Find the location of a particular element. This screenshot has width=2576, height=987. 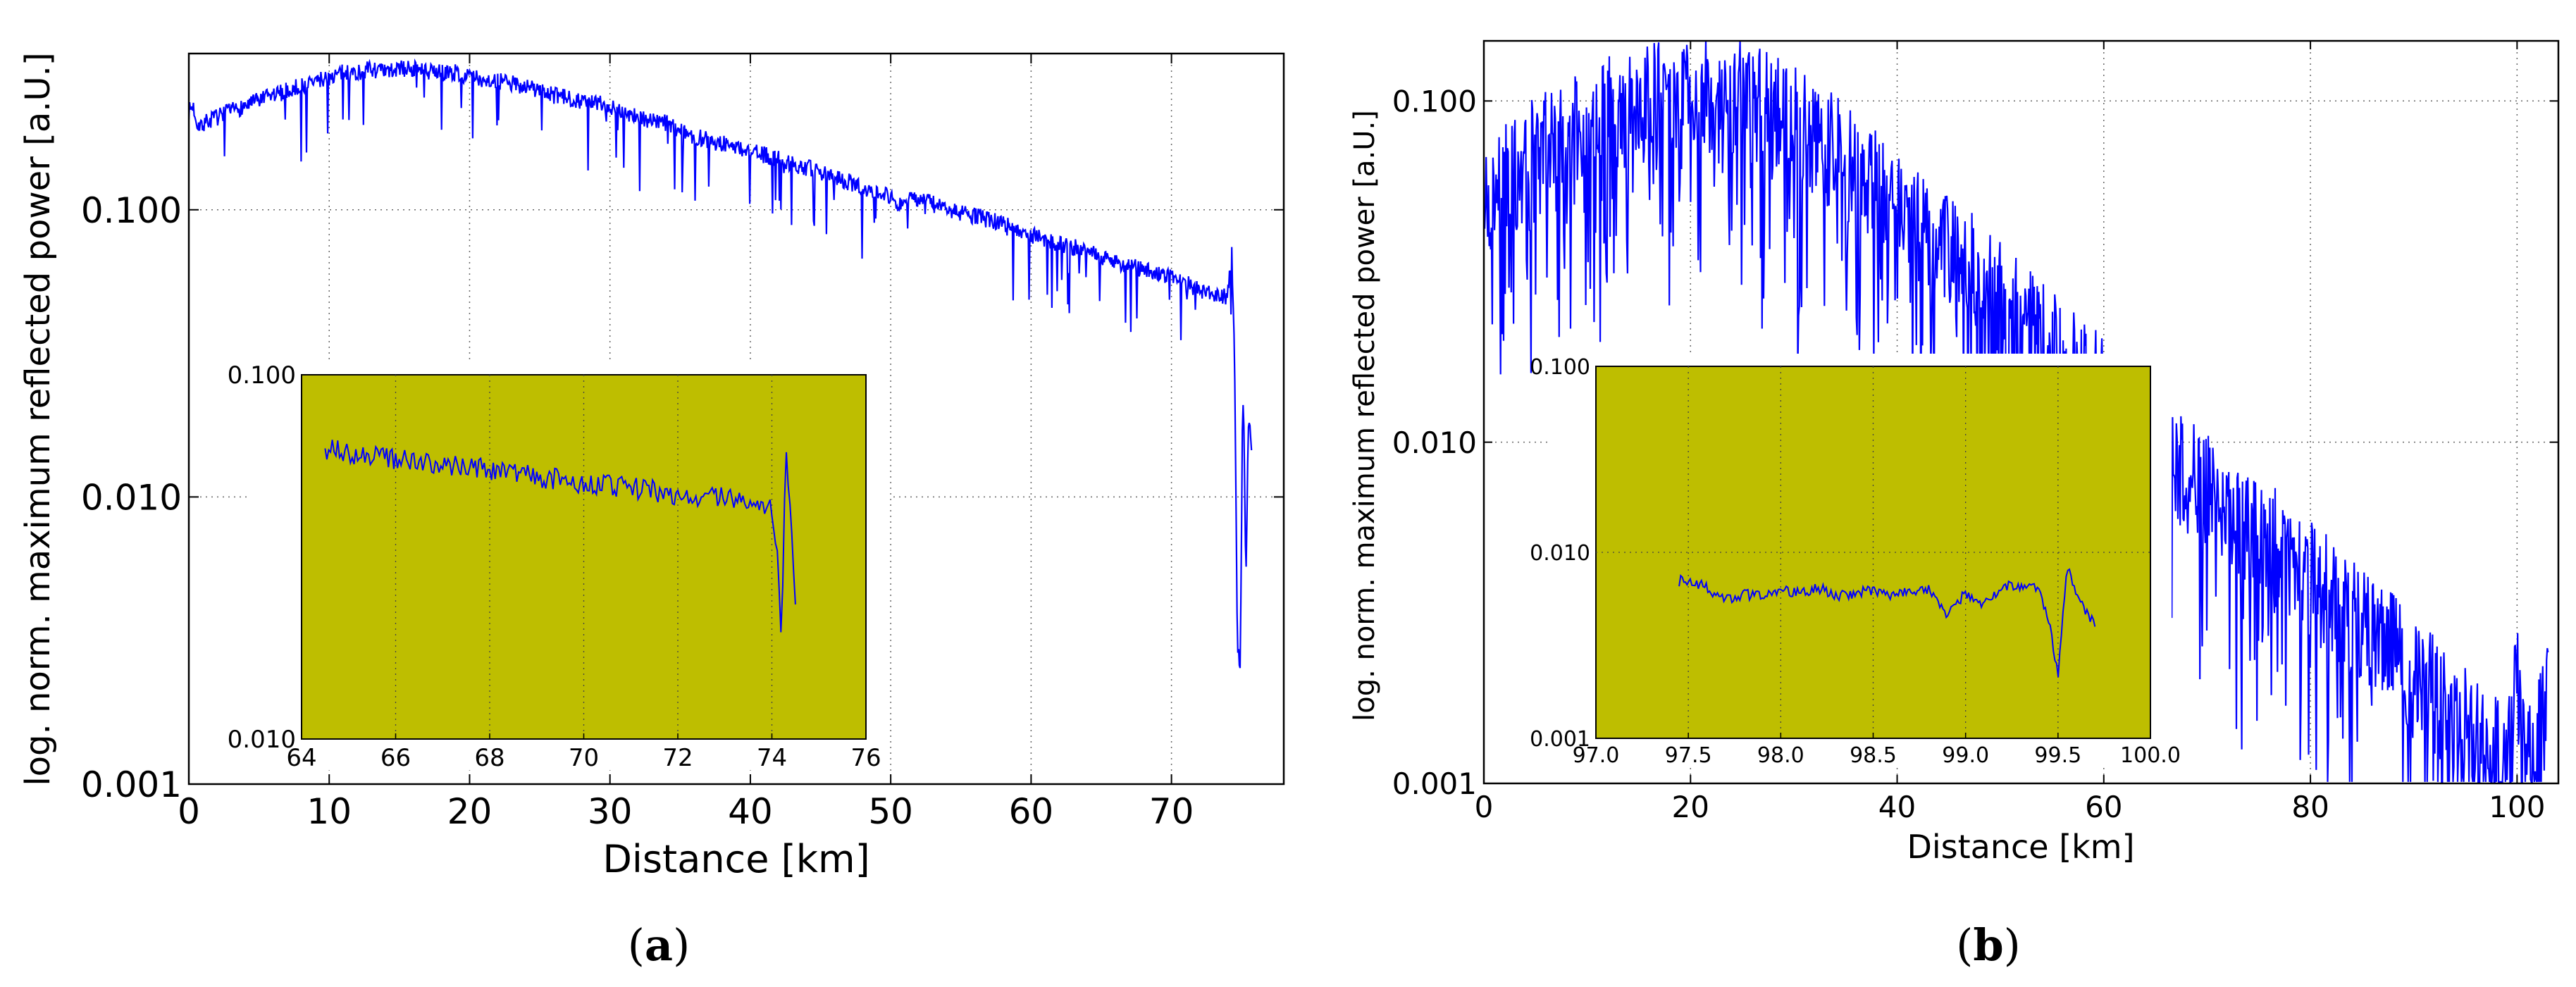

x-tick-label: 80 is located at coordinates (2310, 807).